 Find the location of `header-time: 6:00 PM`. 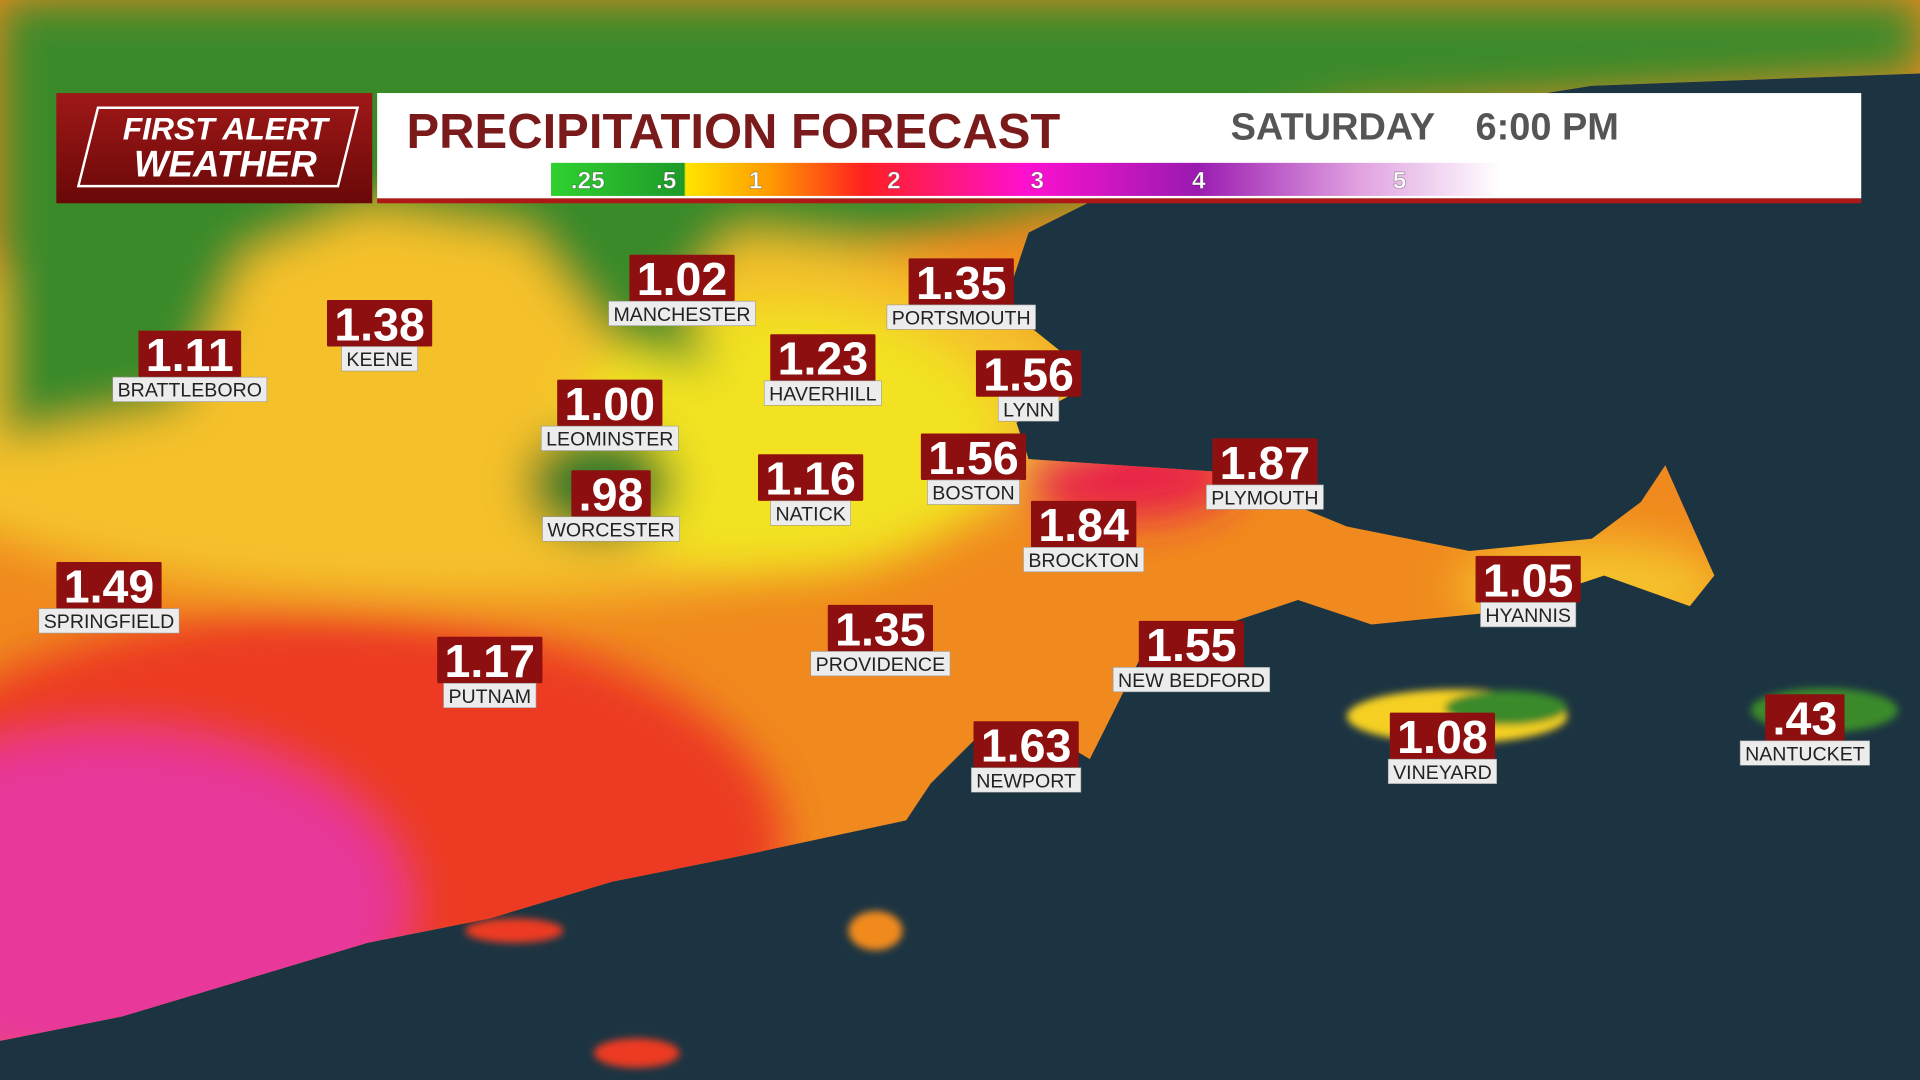

header-time: 6:00 PM is located at coordinates (1547, 128).